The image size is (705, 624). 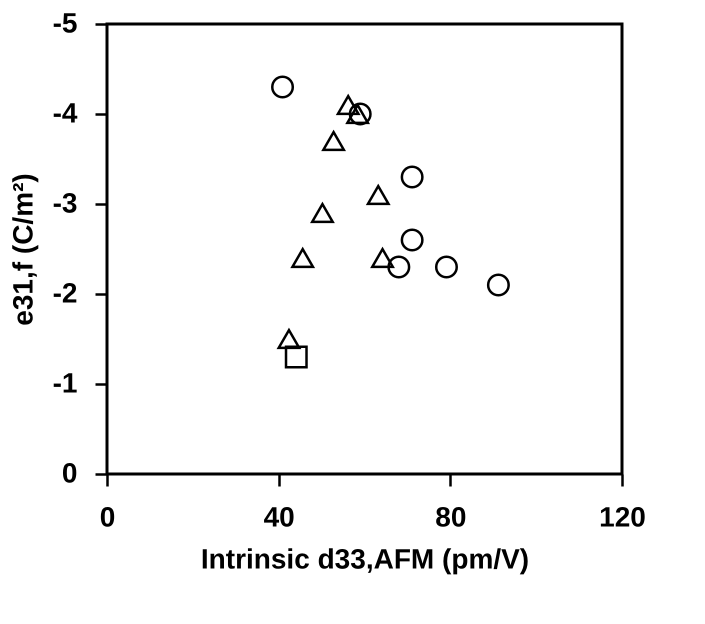 What do you see at coordinates (65, 293) in the screenshot?
I see `y-tick-label: -2` at bounding box center [65, 293].